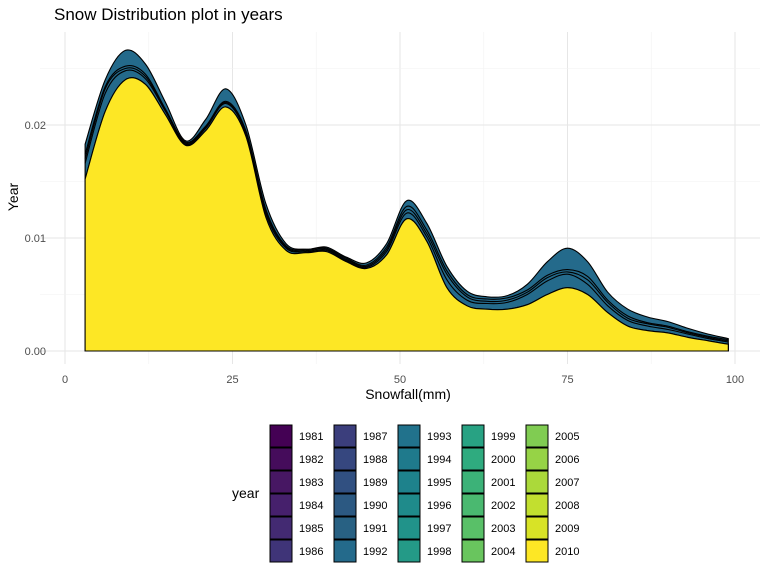  I want to click on legend-label-1983: 1983, so click(311, 483).